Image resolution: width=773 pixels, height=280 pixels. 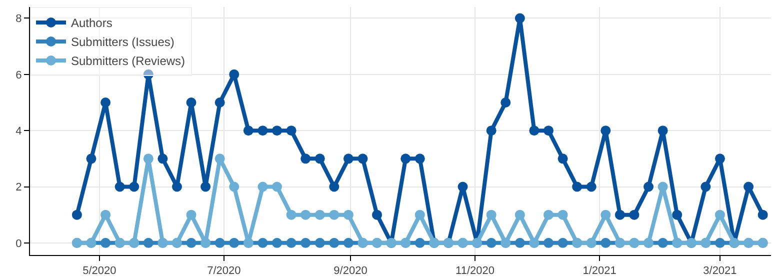 What do you see at coordinates (224, 271) in the screenshot?
I see `x-tick-label: 7/2020` at bounding box center [224, 271].